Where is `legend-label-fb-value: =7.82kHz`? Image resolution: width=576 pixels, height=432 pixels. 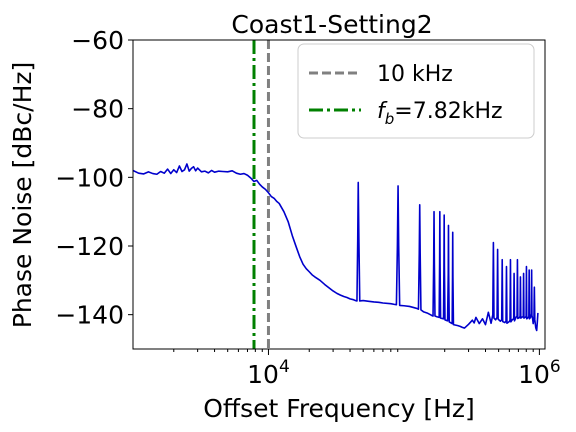
legend-label-fb-value: =7.82kHz is located at coordinates (448, 111).